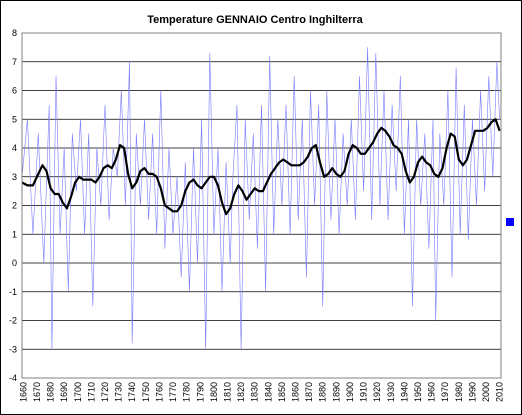 The image size is (522, 415). What do you see at coordinates (14, 119) in the screenshot?
I see `y-tick-label: 5` at bounding box center [14, 119].